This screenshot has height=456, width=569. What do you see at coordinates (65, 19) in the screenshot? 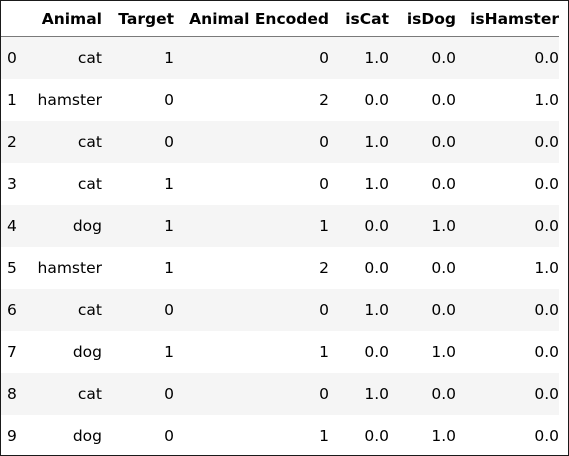
I see `header-animal: Animal` at bounding box center [65, 19].